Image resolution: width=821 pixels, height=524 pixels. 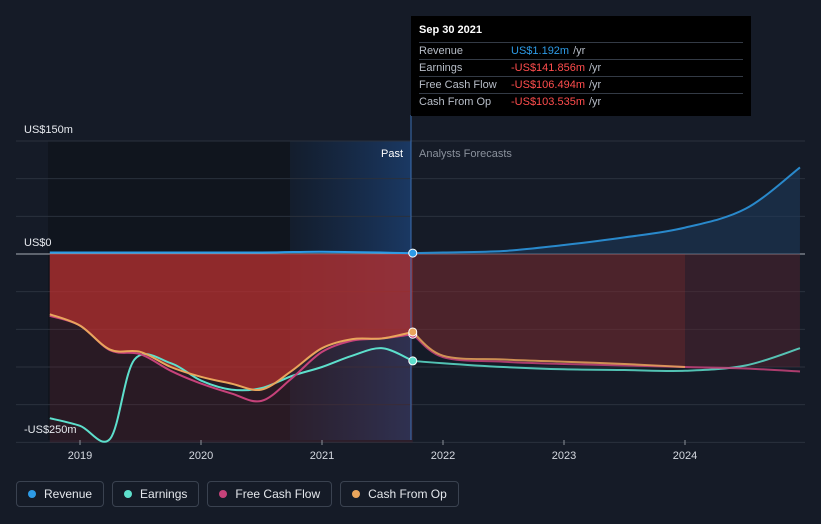 What do you see at coordinates (413, 307) in the screenshot?
I see `current-markers` at bounding box center [413, 307].